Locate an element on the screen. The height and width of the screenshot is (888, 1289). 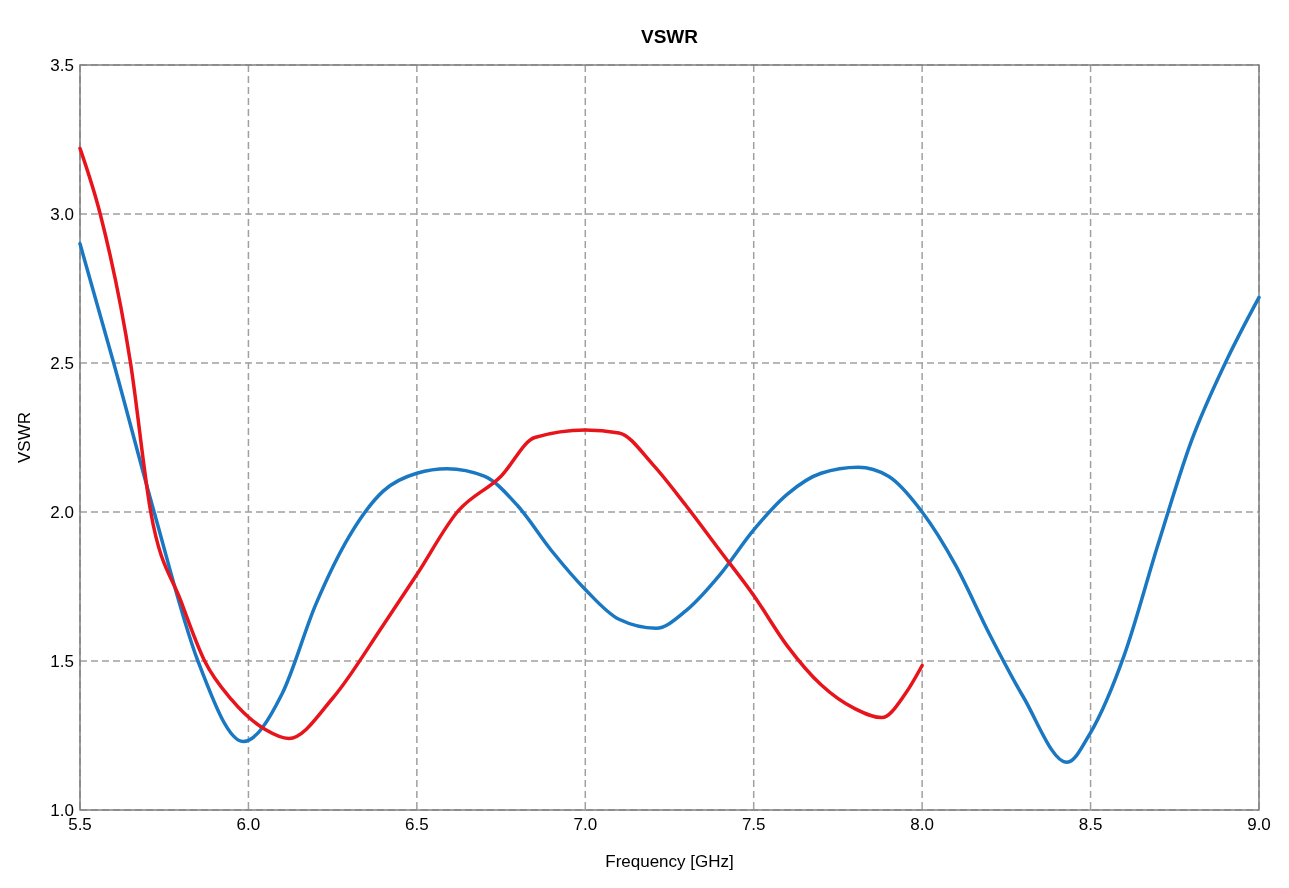
y-axis-title: VSWR is located at coordinates (24, 437).